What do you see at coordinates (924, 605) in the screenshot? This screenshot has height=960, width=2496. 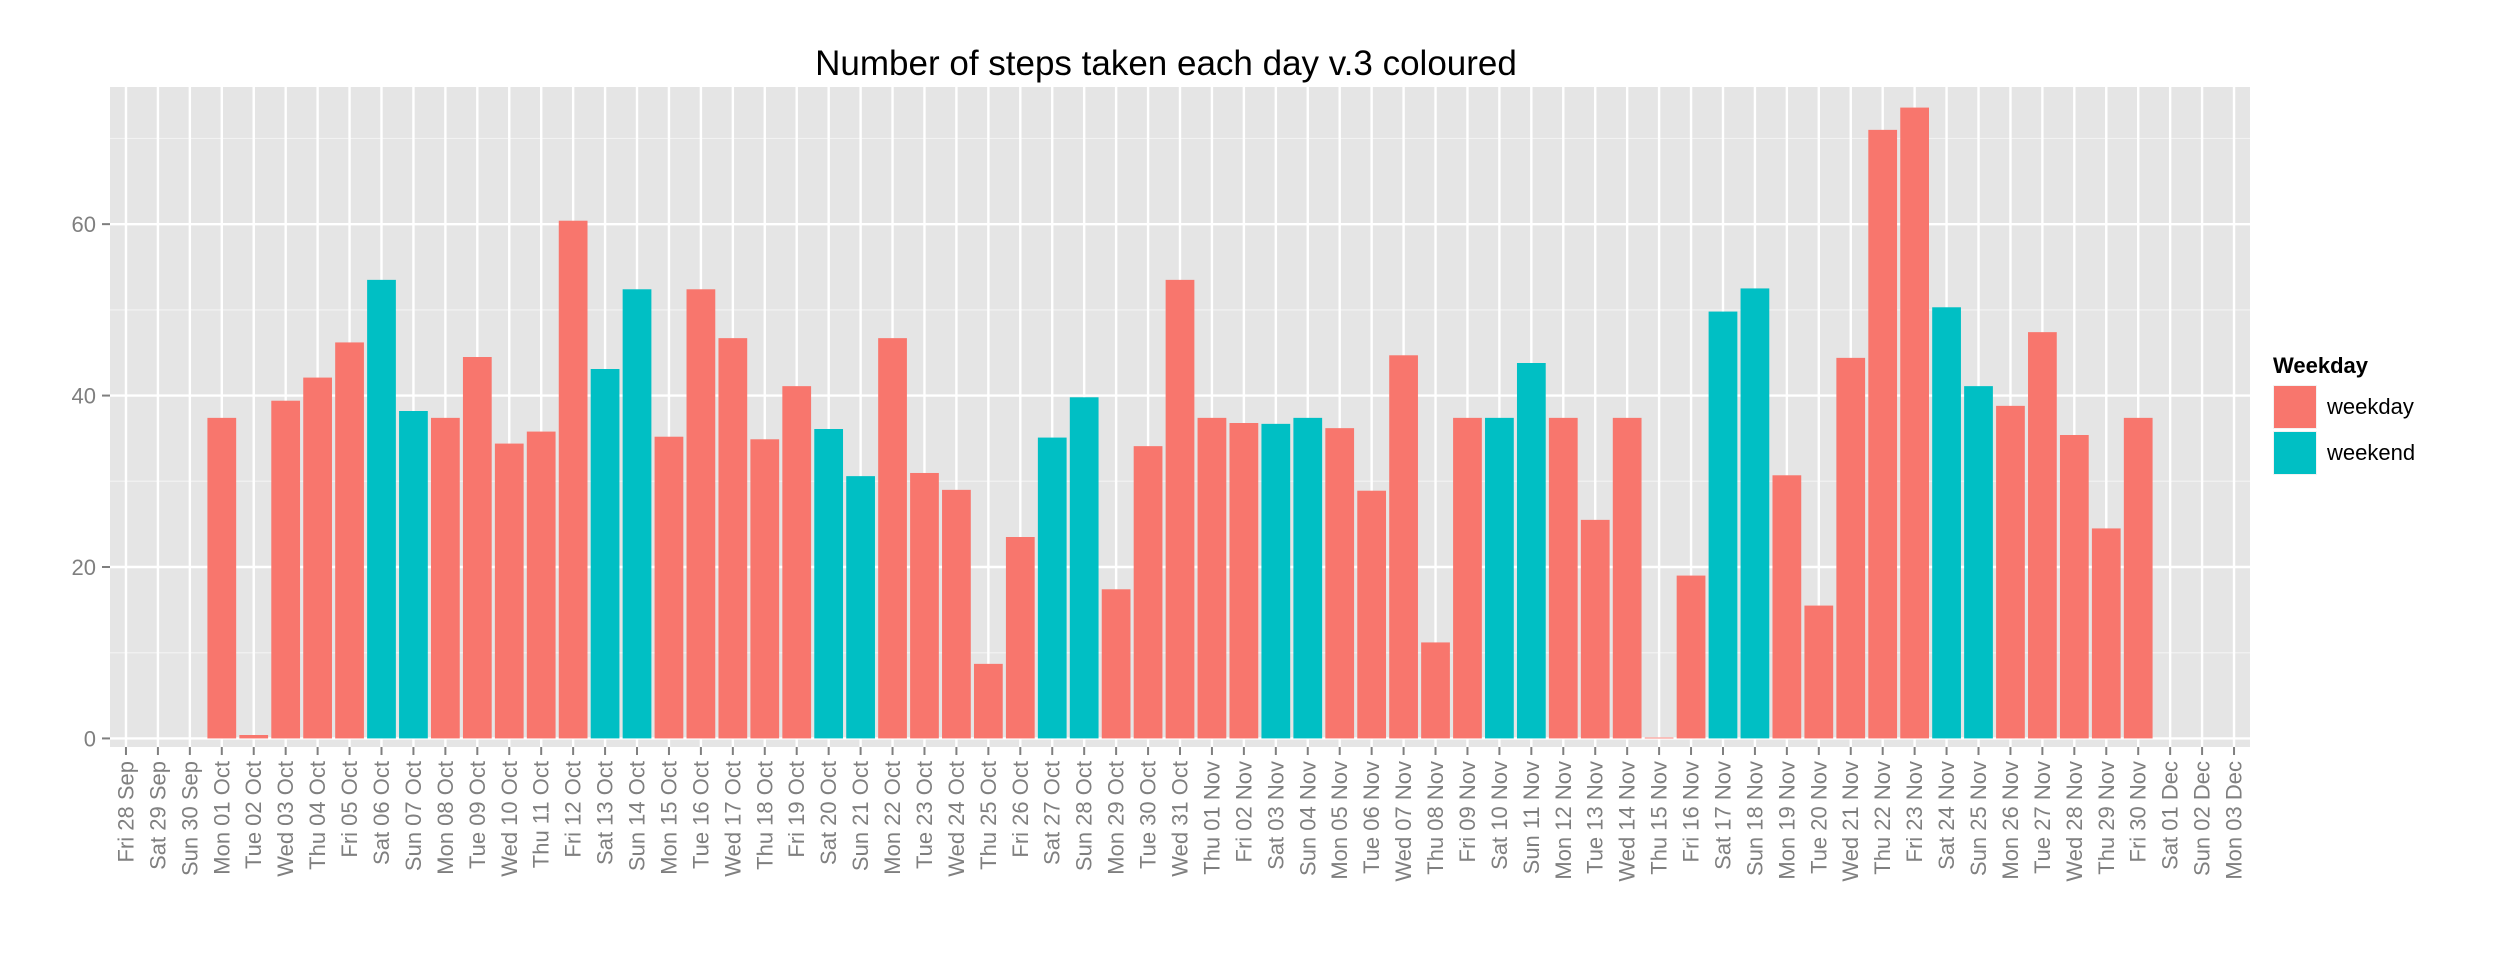 I see `bar-tue-23-oct` at bounding box center [924, 605].